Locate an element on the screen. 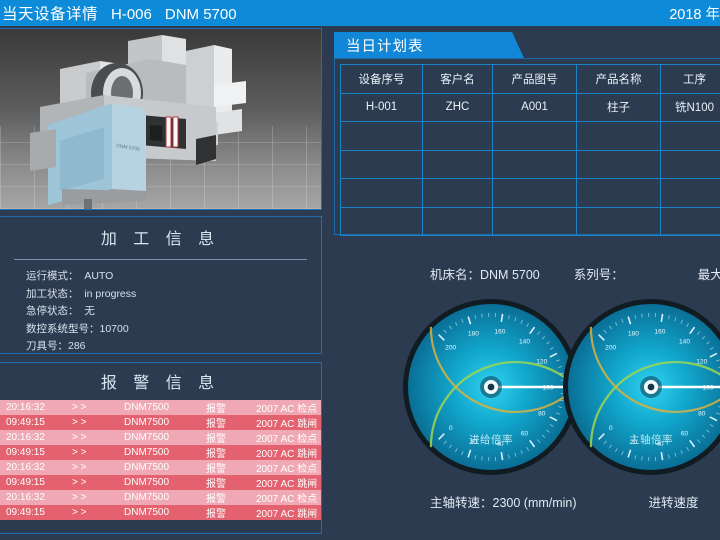  page-title: 当天设备详情 is located at coordinates (50, 14).